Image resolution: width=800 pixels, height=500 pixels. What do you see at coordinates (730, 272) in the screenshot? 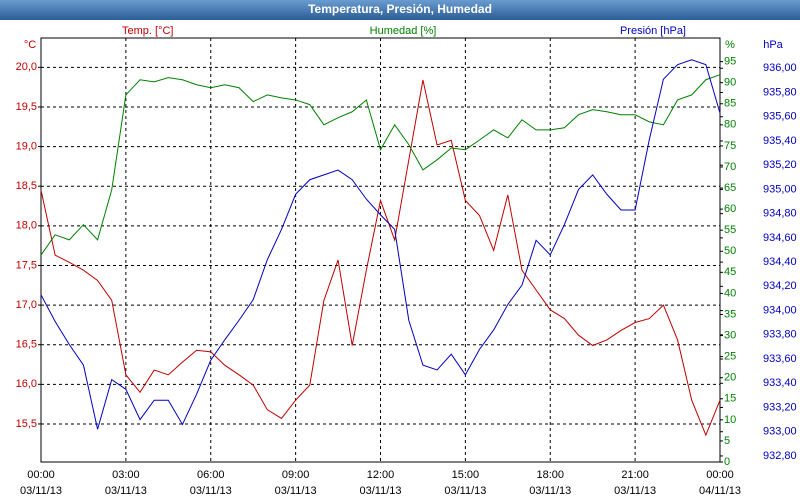
I see `y-tick-label: 45` at bounding box center [730, 272].